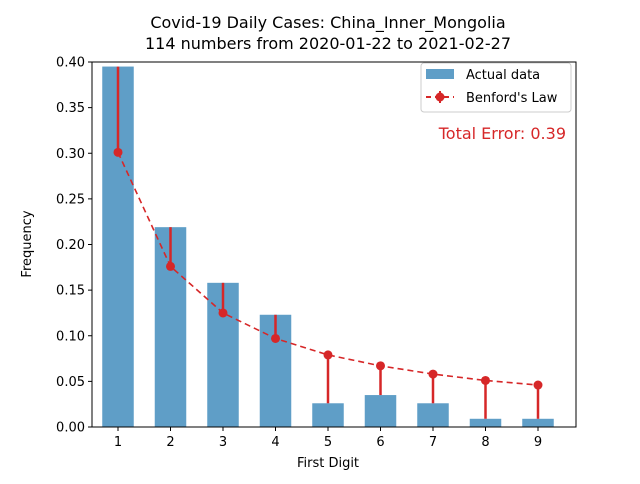 This screenshot has height=484, width=640. I want to click on x-tick-label-4: 4, so click(275, 442).